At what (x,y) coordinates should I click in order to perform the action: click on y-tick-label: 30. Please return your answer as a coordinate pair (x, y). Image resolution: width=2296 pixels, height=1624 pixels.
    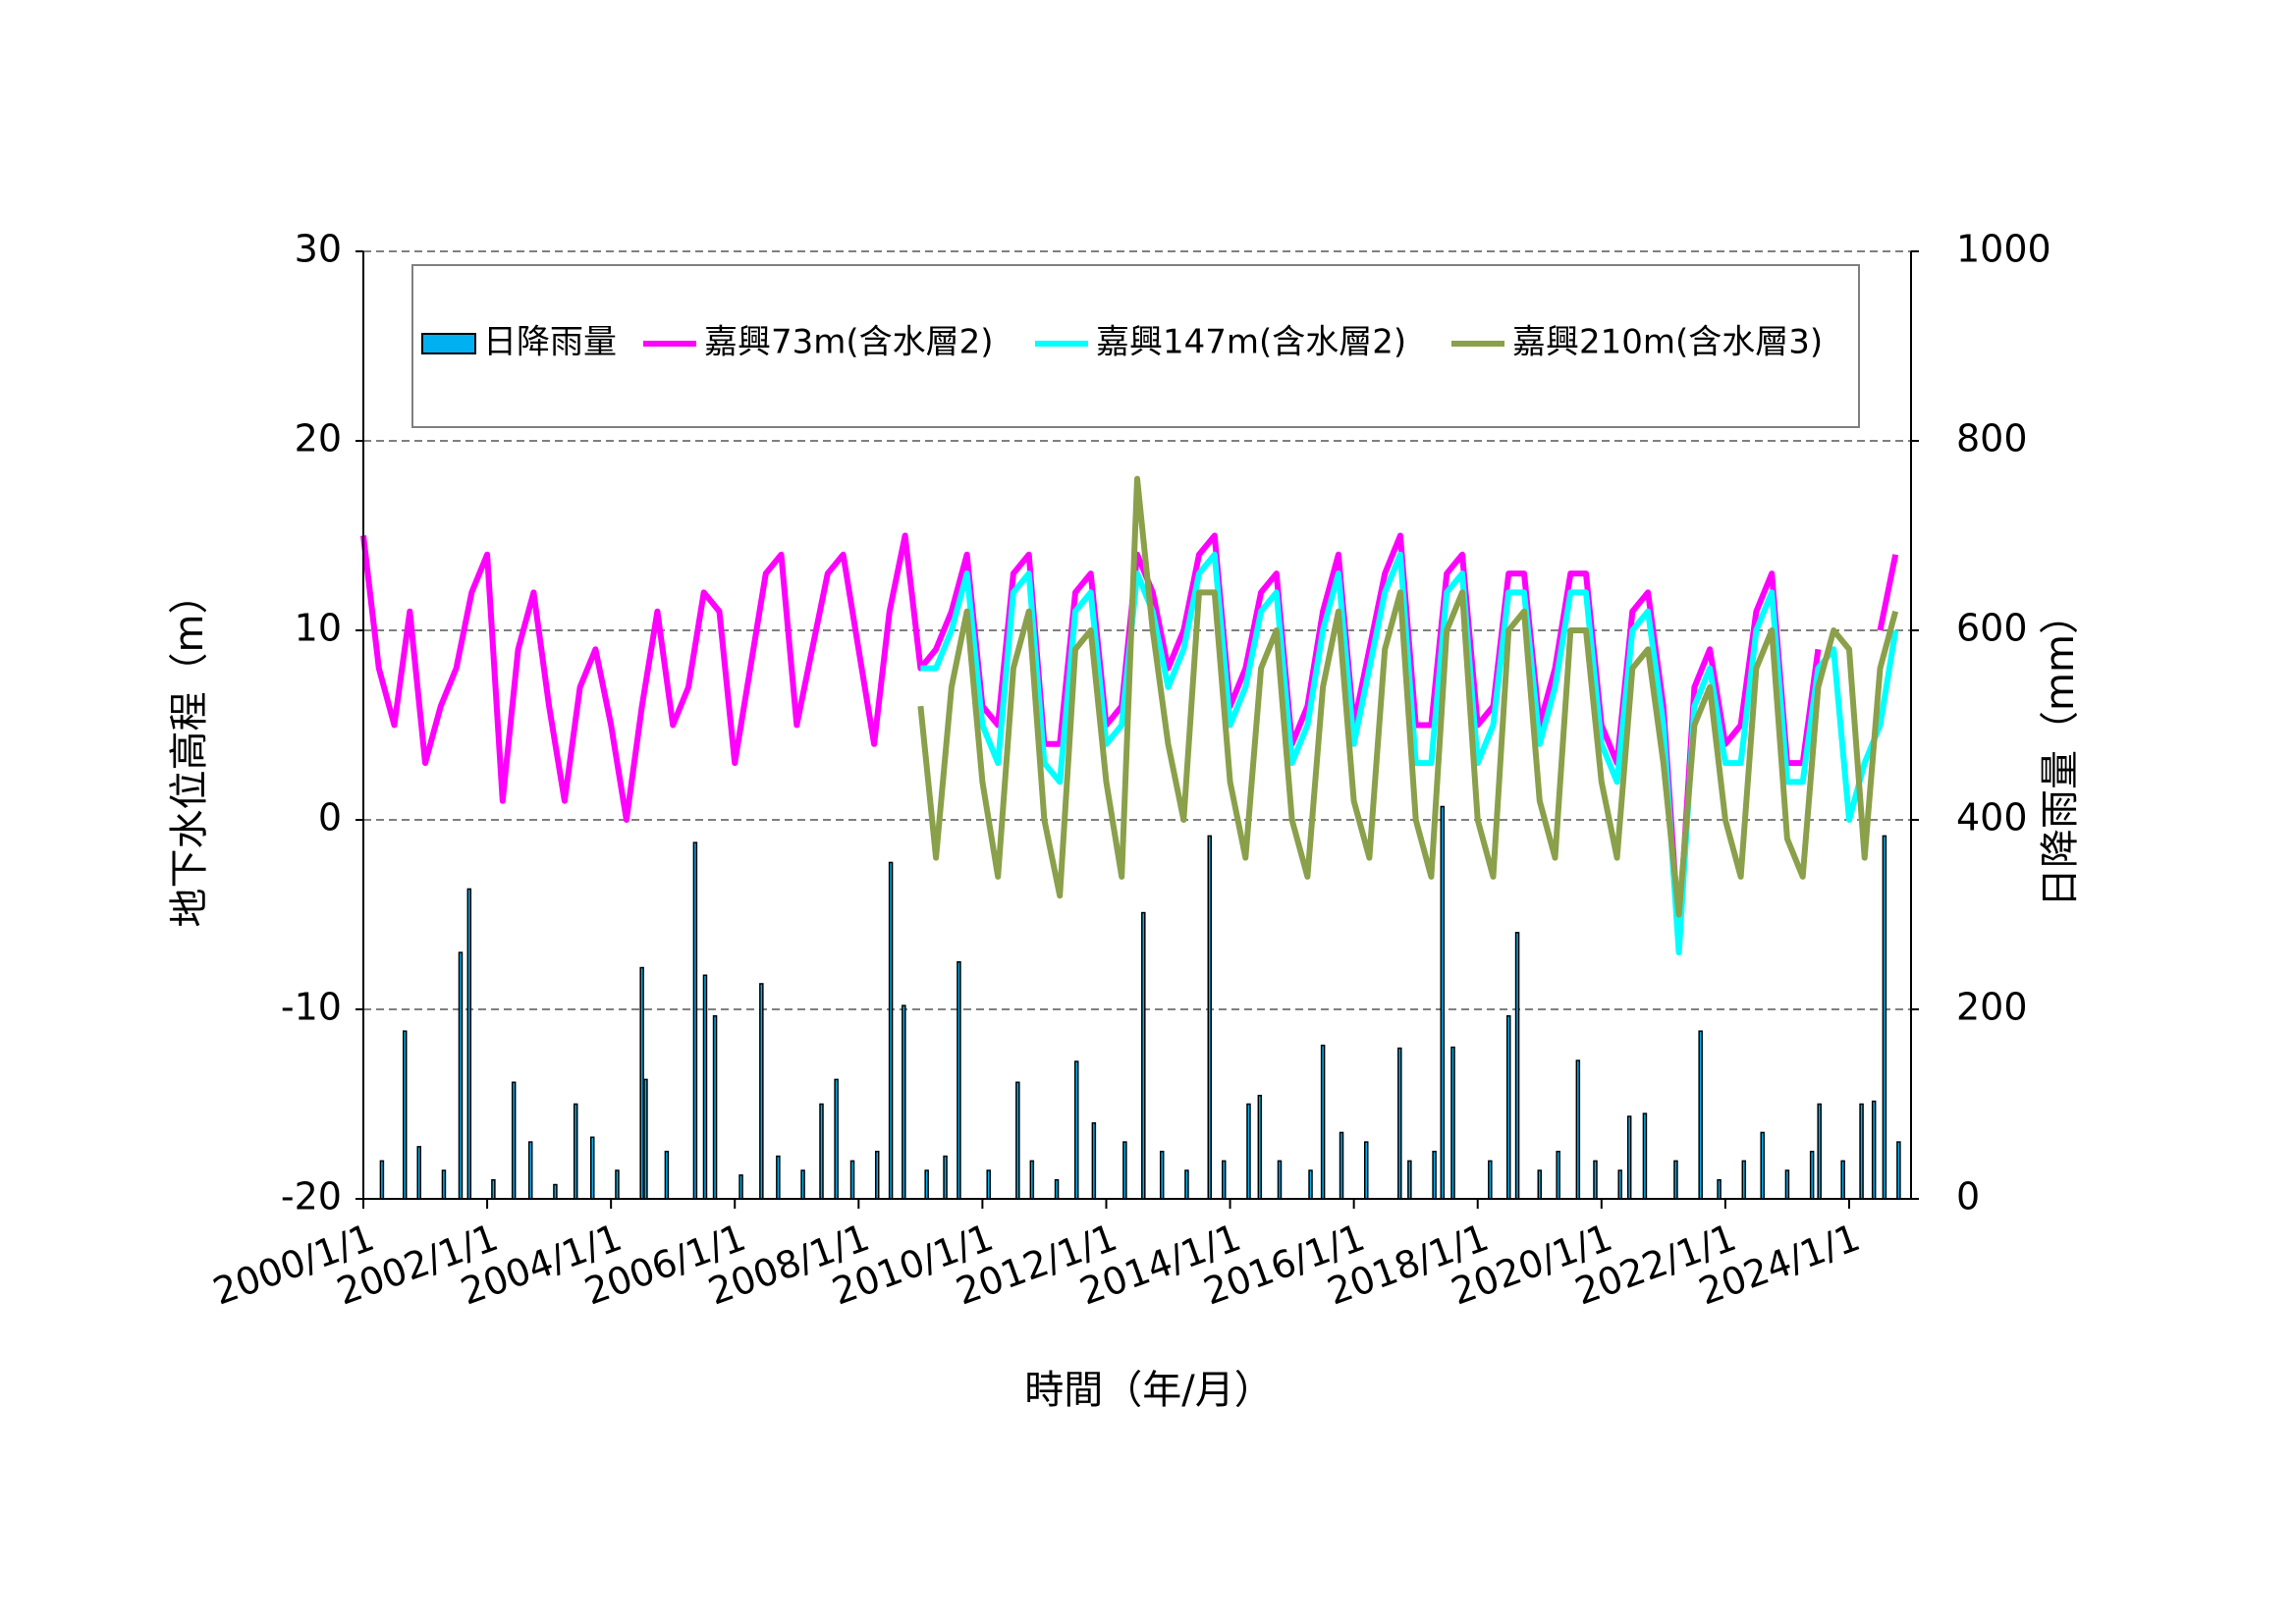
    Looking at the image, I should click on (318, 249).